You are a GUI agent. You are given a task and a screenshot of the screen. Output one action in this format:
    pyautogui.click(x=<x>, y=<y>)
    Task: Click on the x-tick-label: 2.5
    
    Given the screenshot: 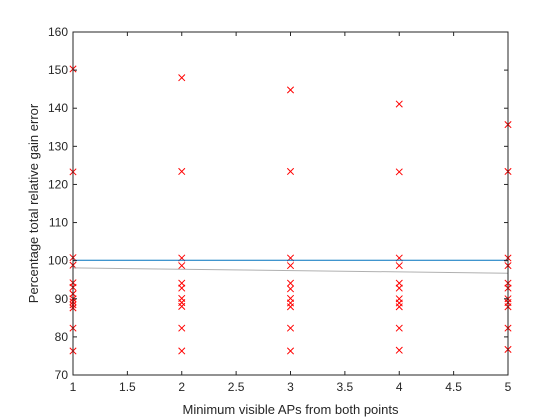 What is the action you would take?
    pyautogui.click(x=236, y=387)
    